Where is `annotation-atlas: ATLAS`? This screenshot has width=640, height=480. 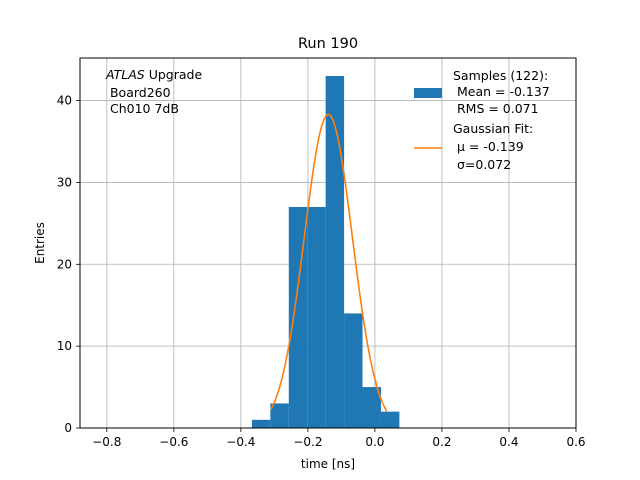
annotation-atlas: ATLAS is located at coordinates (125, 74).